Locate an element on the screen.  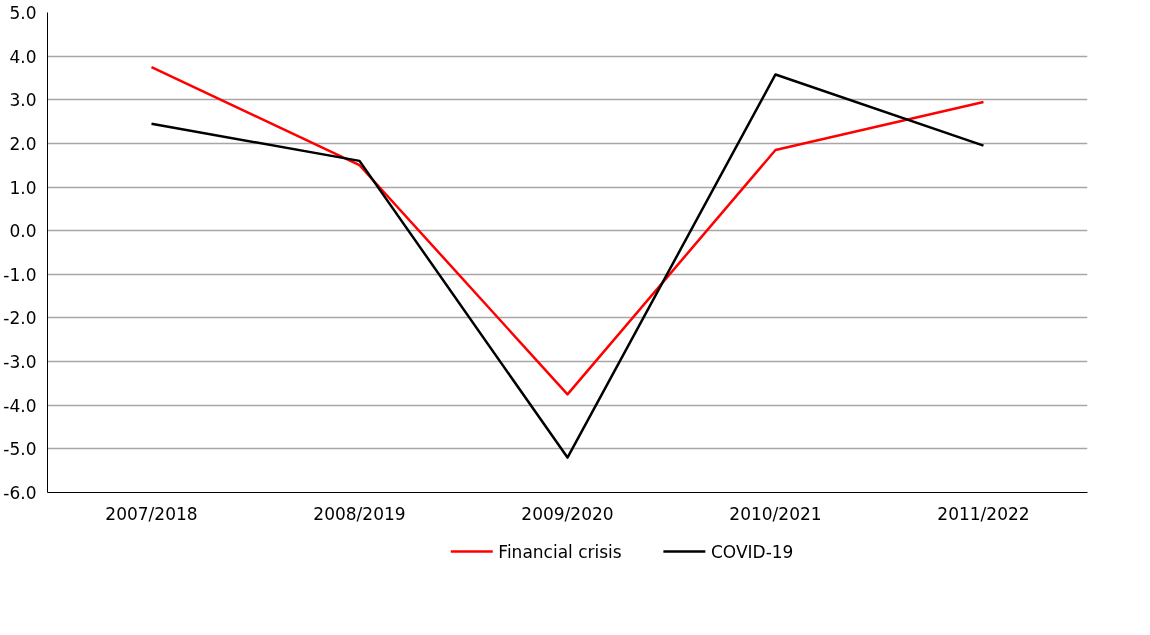
y-tick-label: 5.0 is located at coordinates (23, 13).